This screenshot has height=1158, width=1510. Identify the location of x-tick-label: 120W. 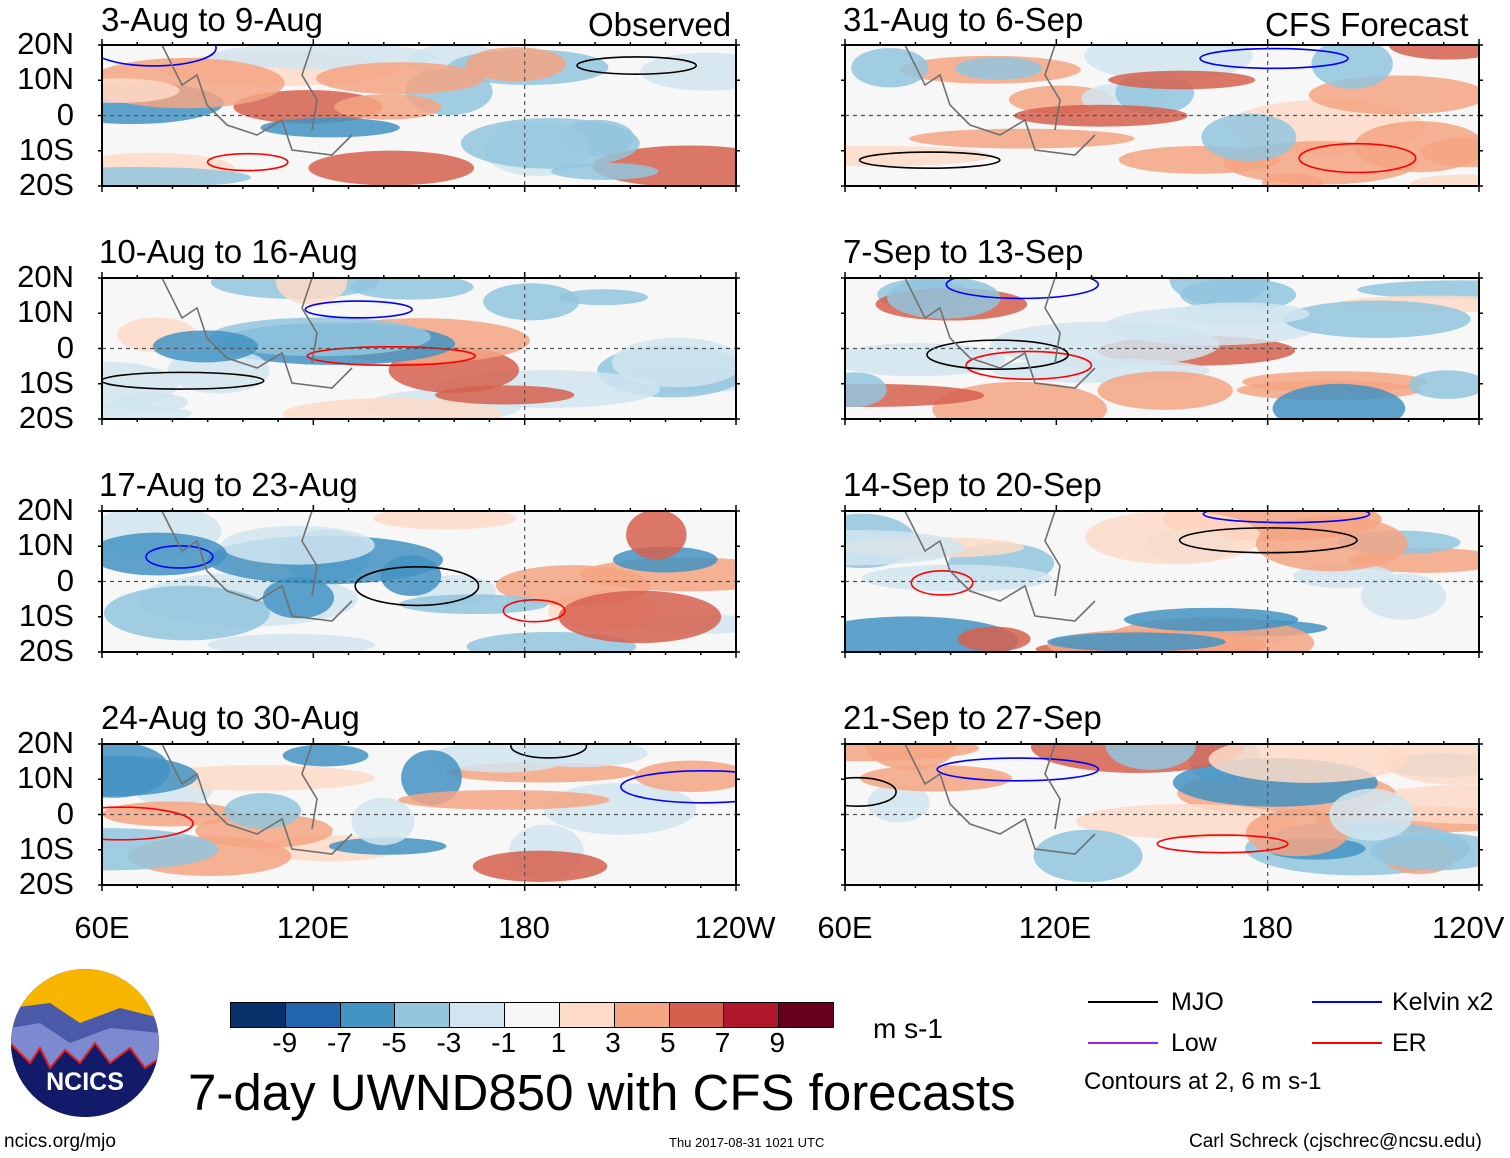
(735, 927).